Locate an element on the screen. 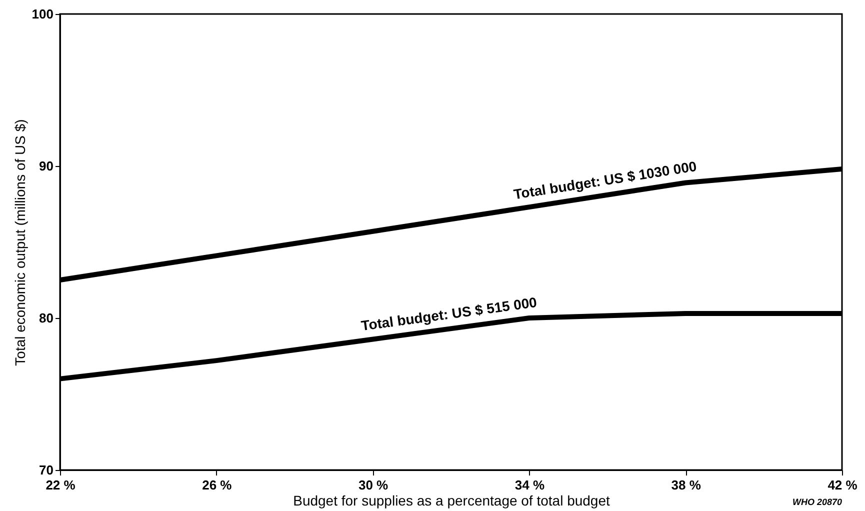 This screenshot has height=511, width=865. y-tick-label: 90 is located at coordinates (46, 166).